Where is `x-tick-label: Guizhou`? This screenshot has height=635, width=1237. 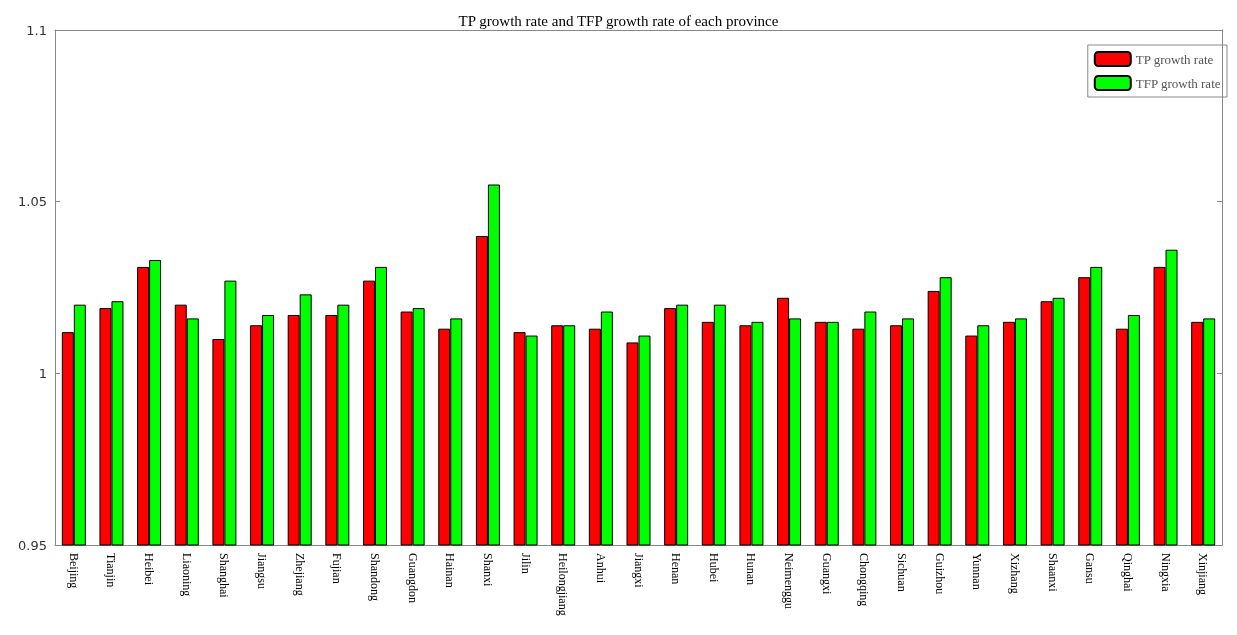
x-tick-label: Guizhou is located at coordinates (939, 574).